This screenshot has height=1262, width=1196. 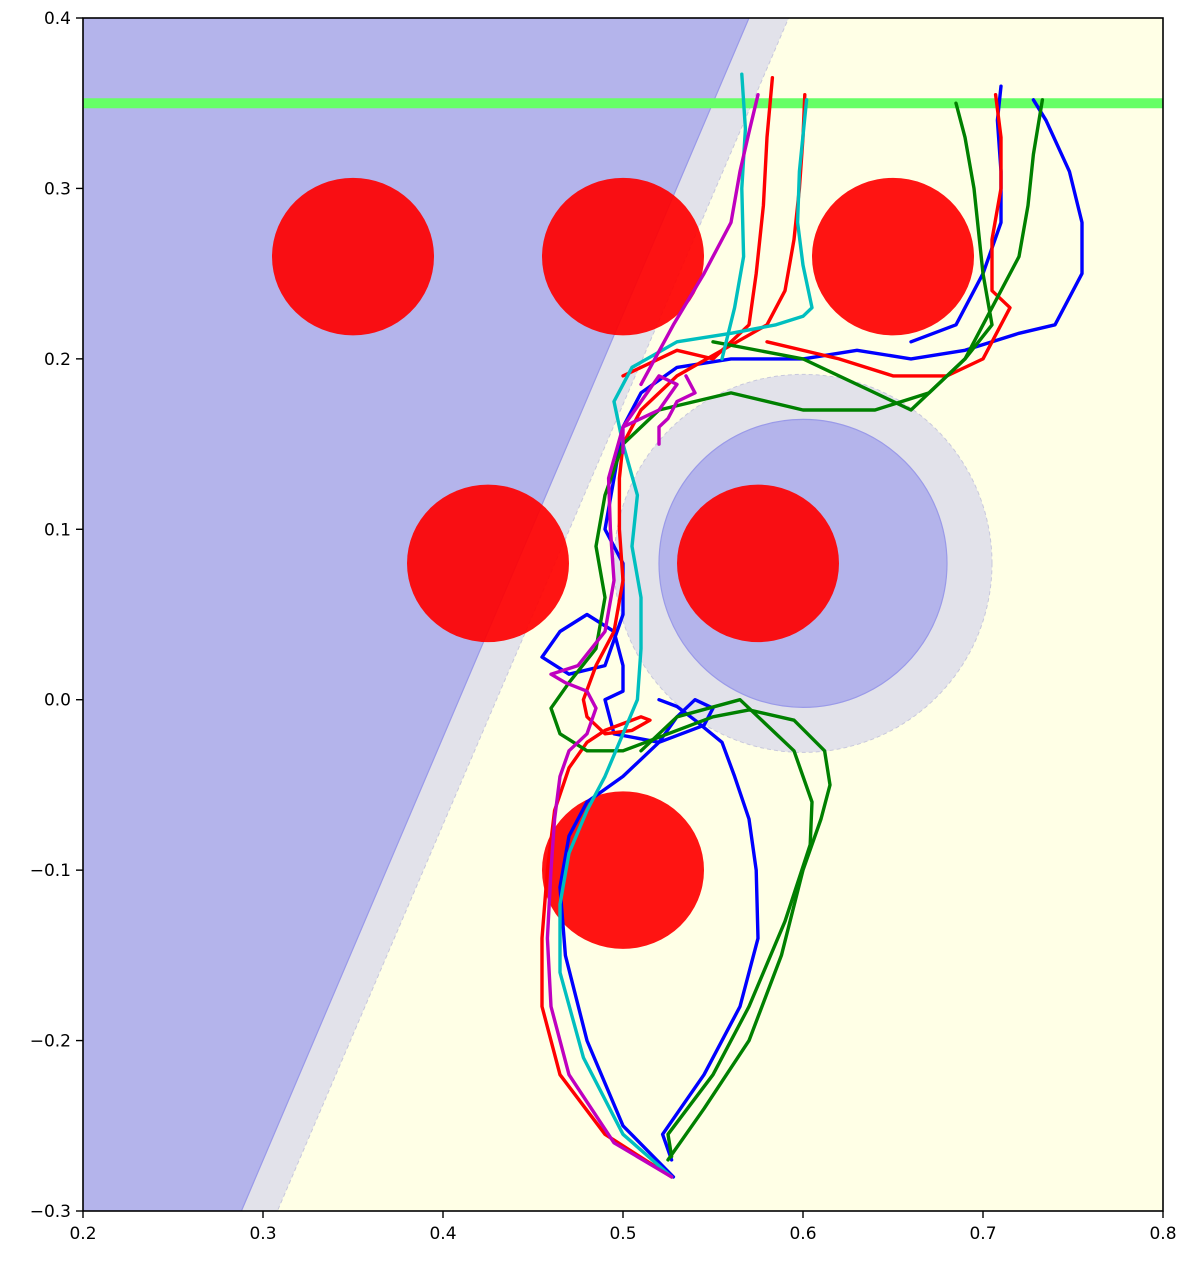 What do you see at coordinates (57, 530) in the screenshot?
I see `y-tick-label: 0.1` at bounding box center [57, 530].